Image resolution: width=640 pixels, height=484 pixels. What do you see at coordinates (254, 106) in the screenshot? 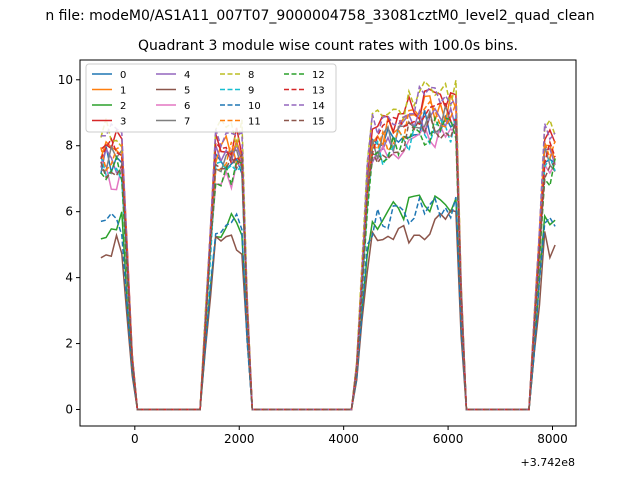
I see `legend-label-10: 10` at bounding box center [254, 106].